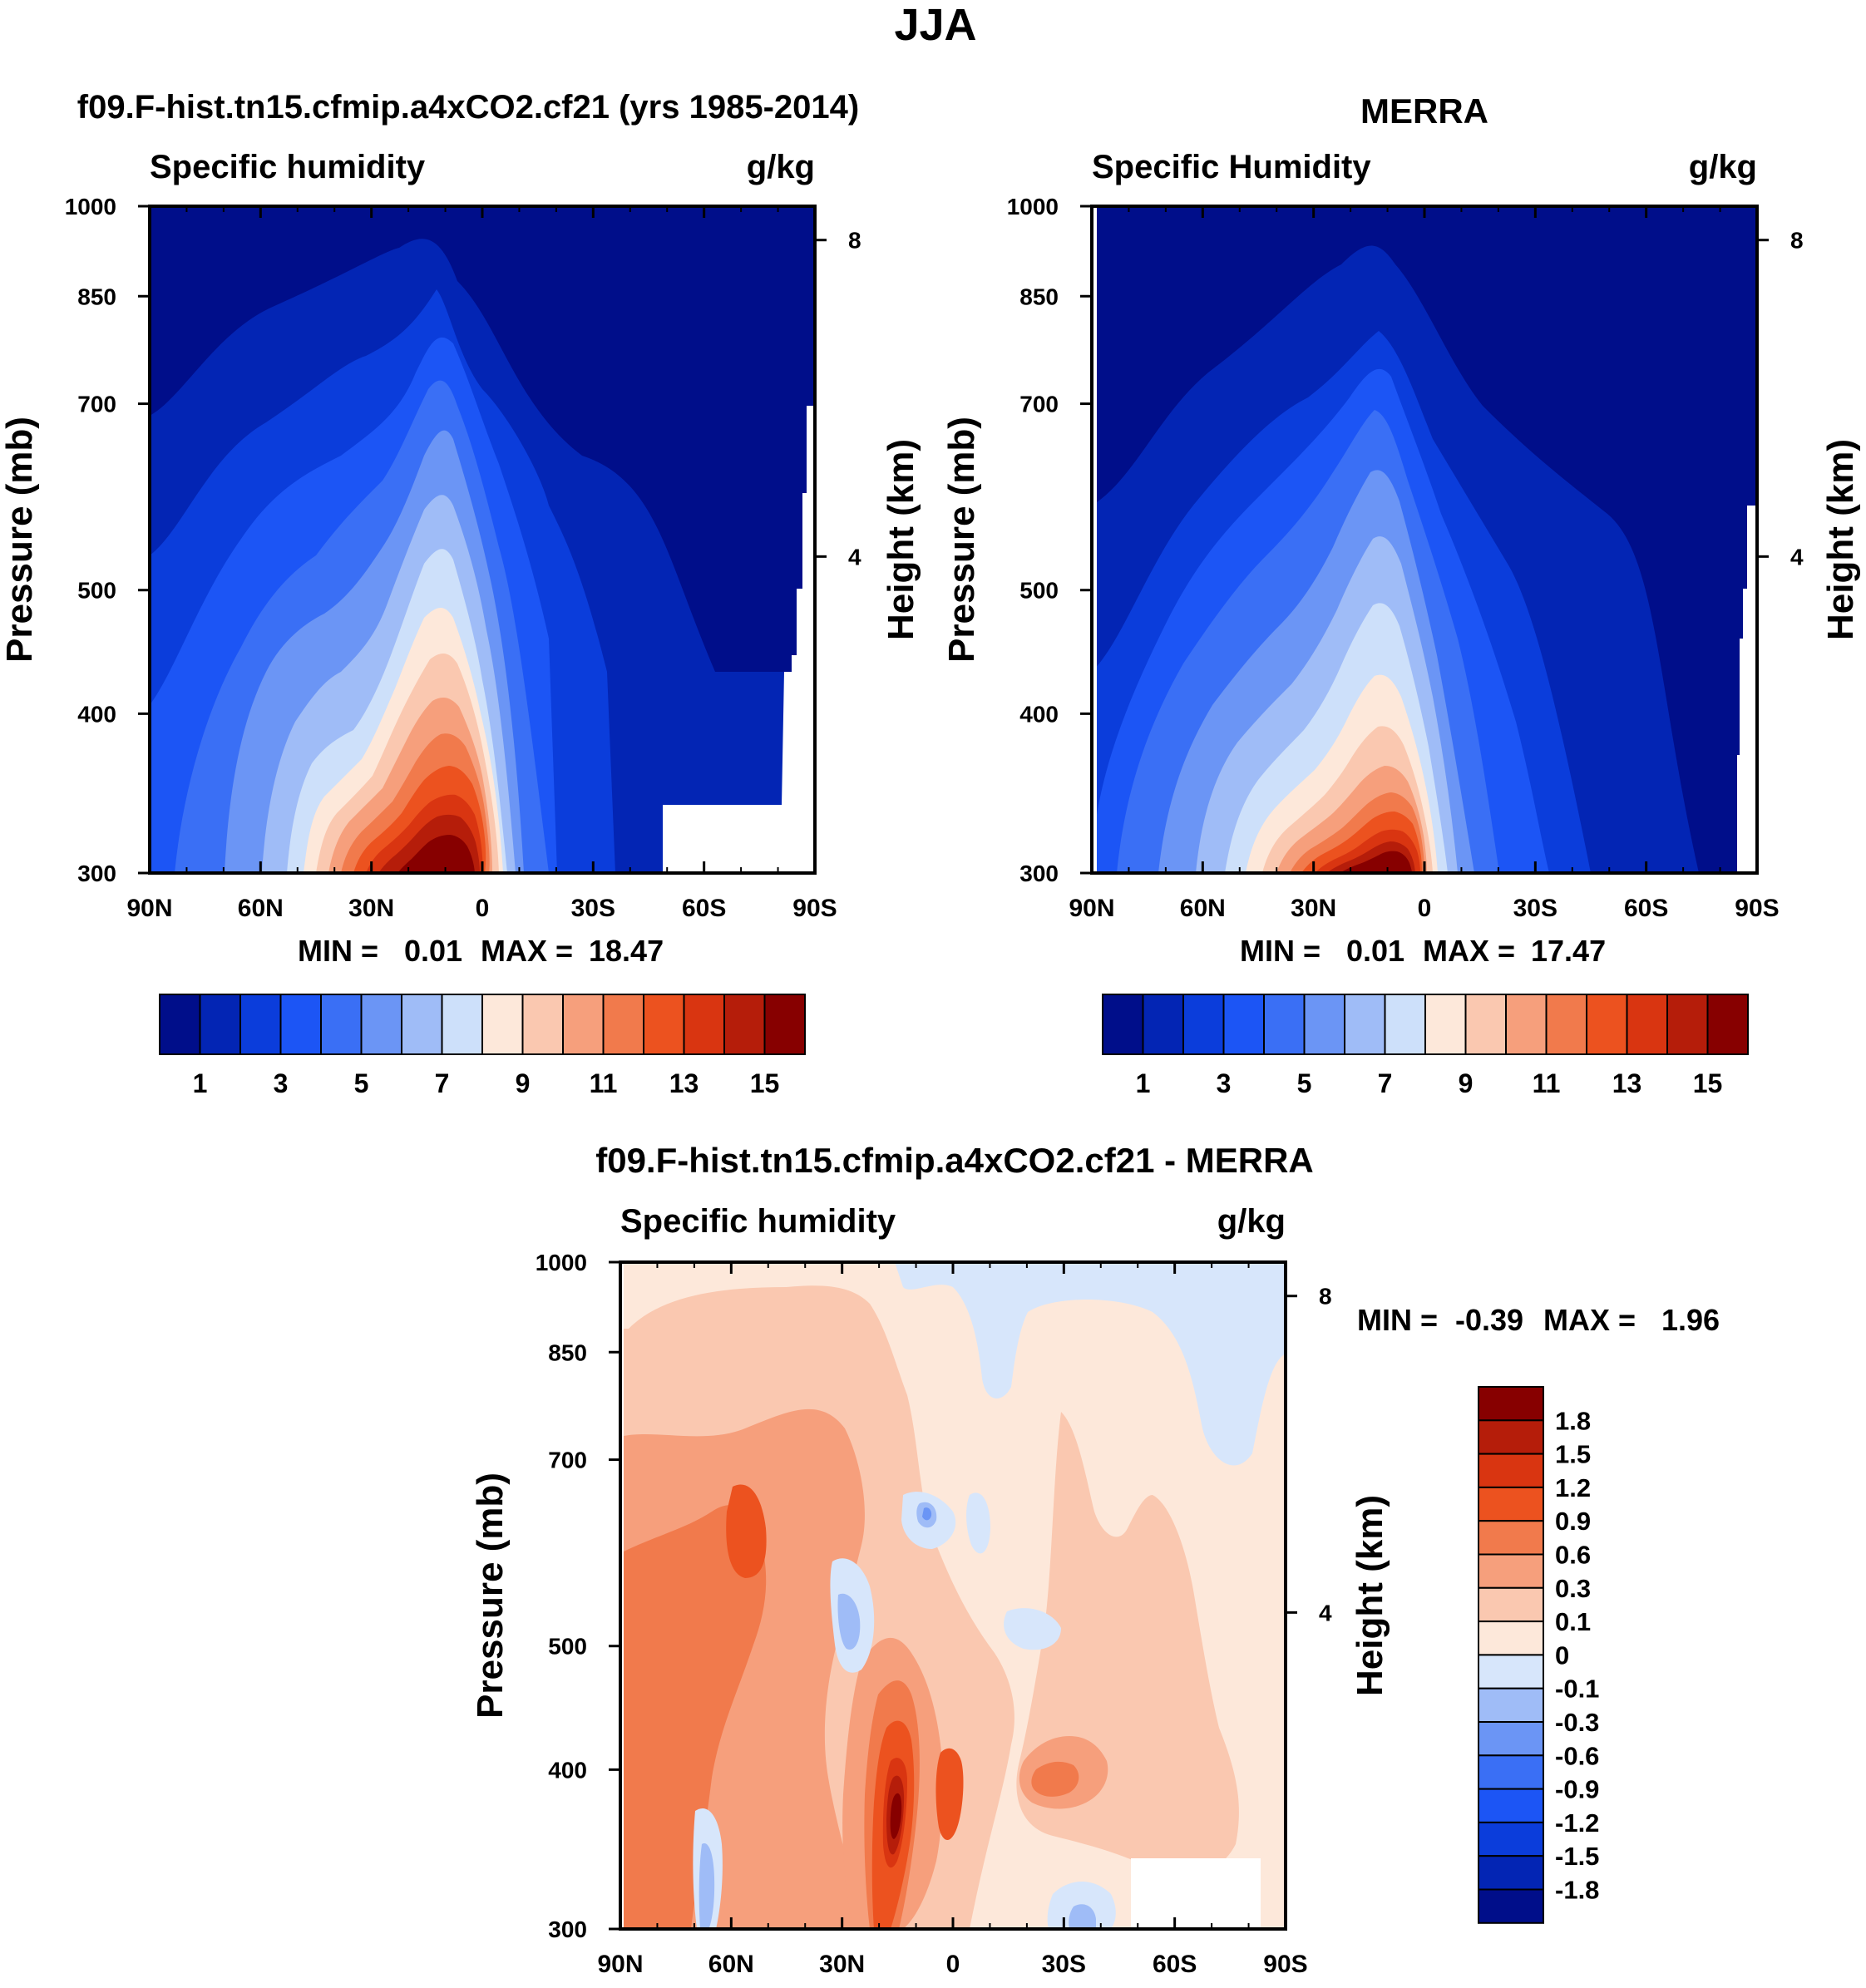 This screenshot has width=1866, height=1988. Describe the element at coordinates (1573, 1588) in the screenshot. I see `colorbar-label: 0.3` at that location.